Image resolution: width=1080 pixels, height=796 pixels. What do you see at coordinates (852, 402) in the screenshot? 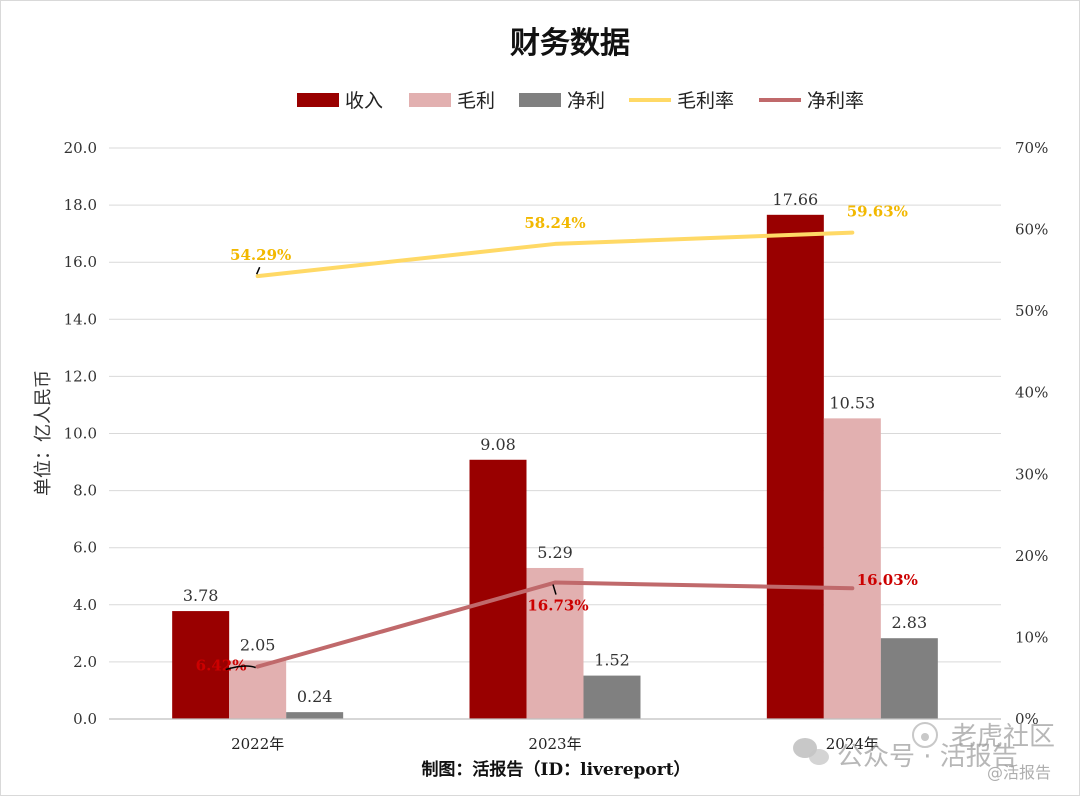
I see `bar-value-label: 10.53` at bounding box center [852, 402].